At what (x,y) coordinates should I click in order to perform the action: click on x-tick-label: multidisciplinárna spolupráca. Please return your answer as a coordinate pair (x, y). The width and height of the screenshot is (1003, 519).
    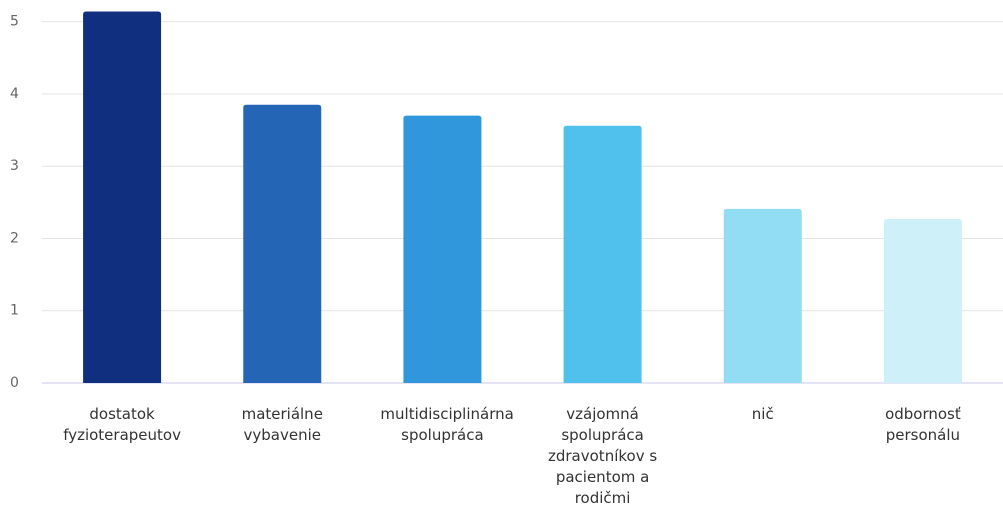
    Looking at the image, I should click on (447, 424).